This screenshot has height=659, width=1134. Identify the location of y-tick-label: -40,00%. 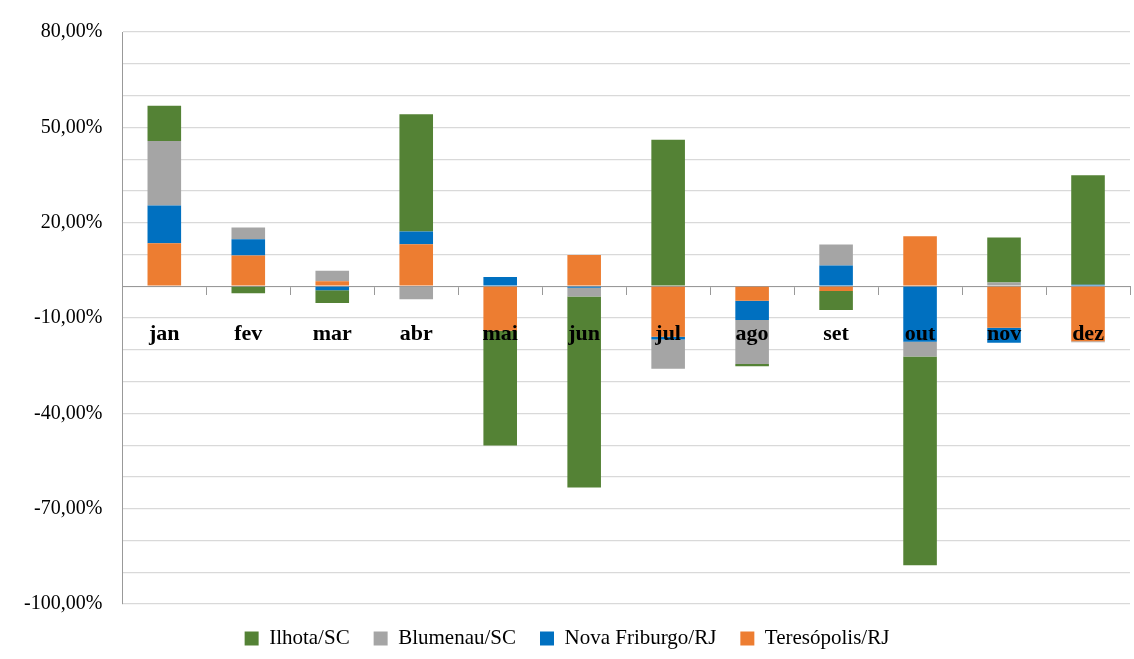
(68, 411).